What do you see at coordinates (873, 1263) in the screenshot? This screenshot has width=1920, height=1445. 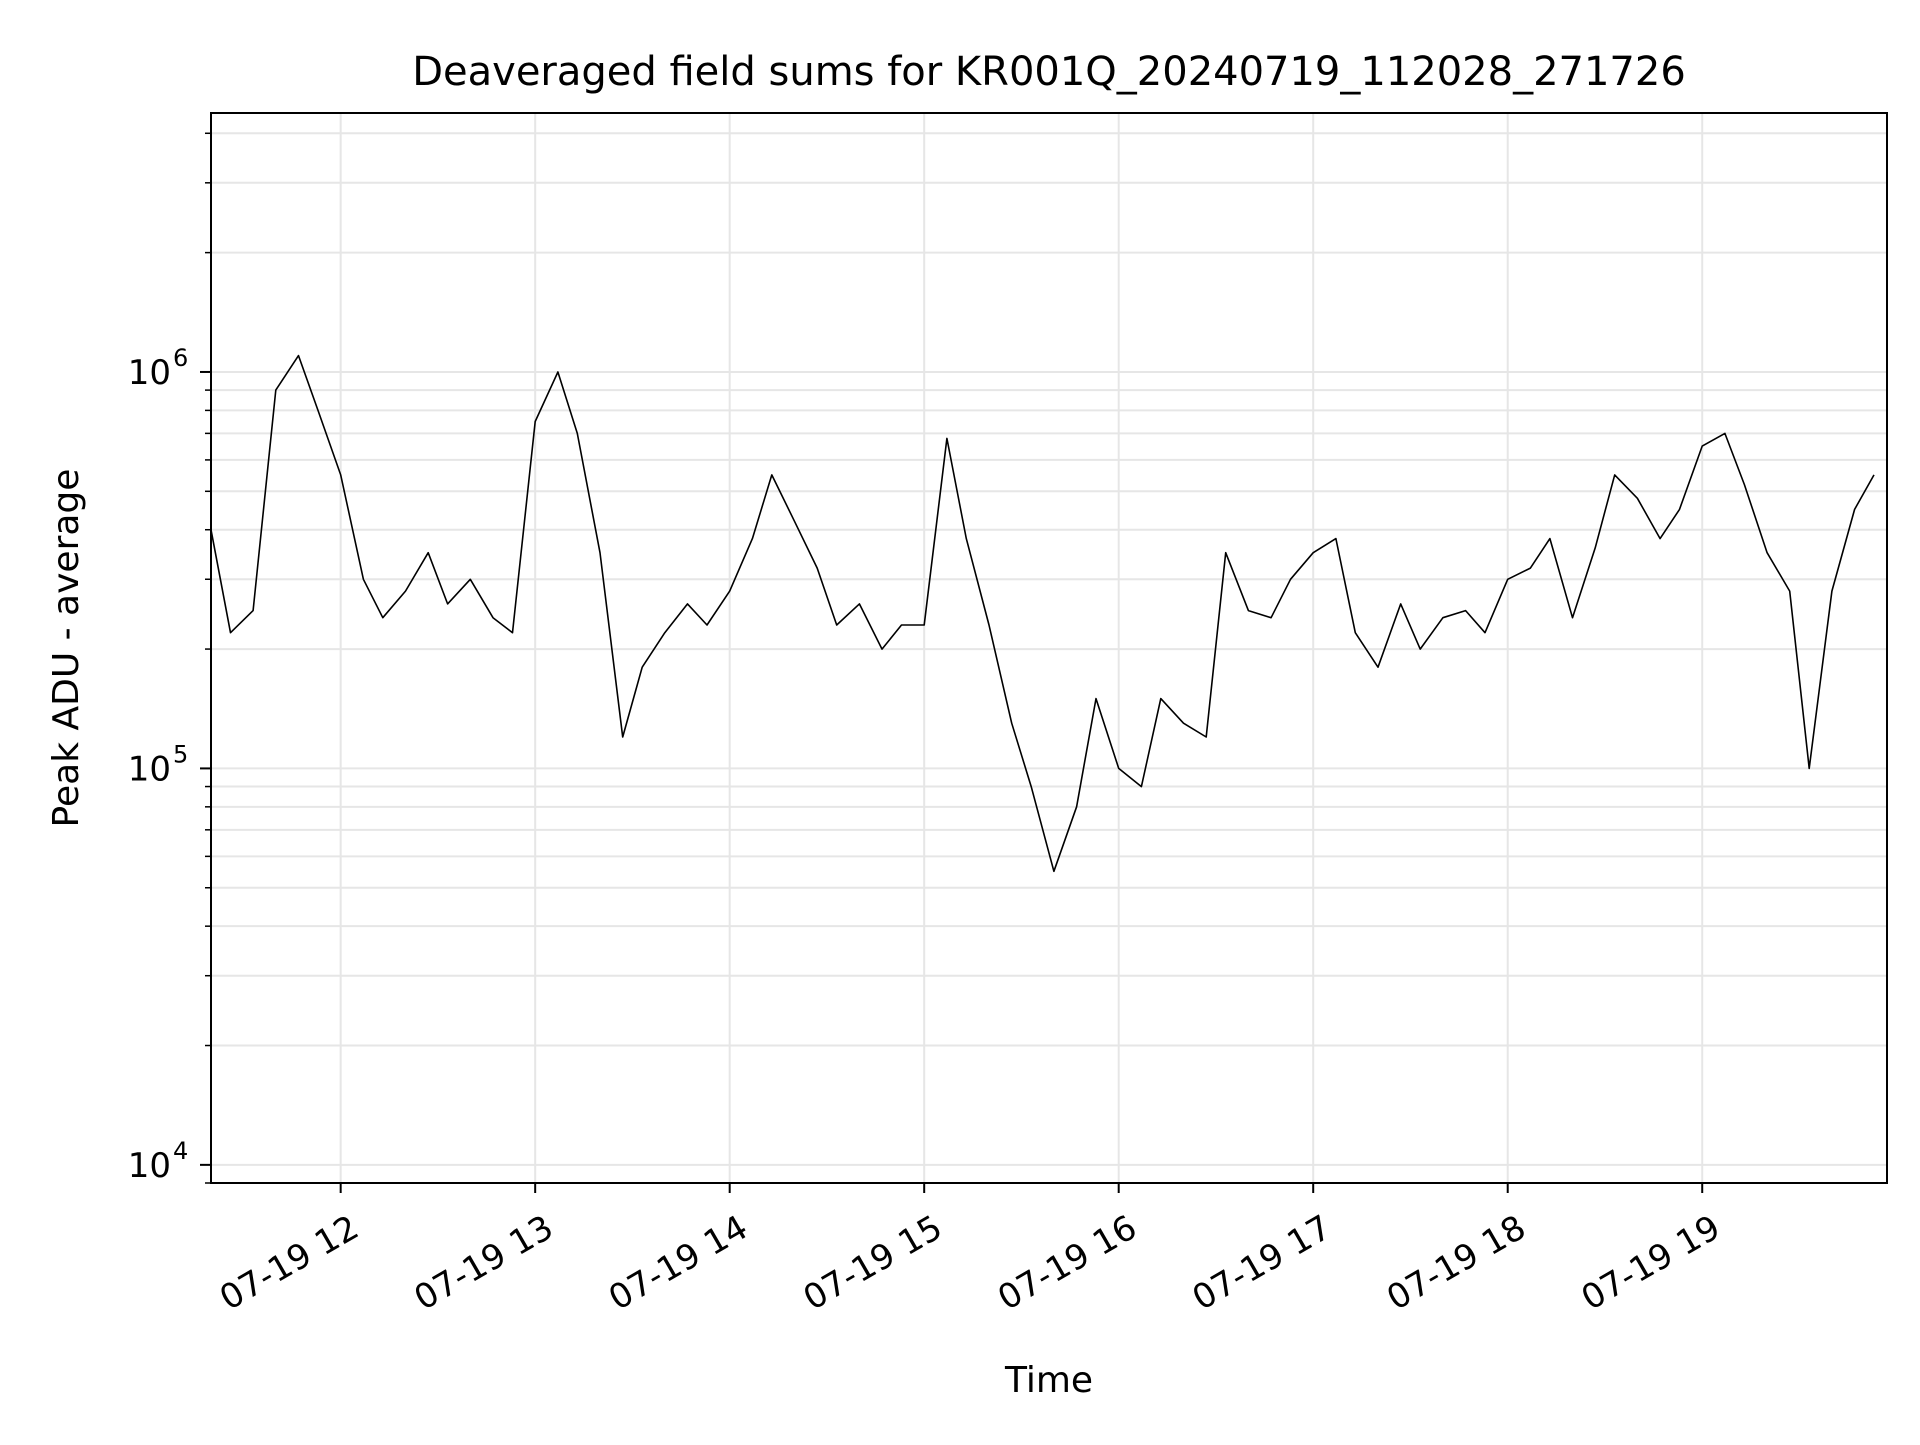 I see `x-tick-label: 07-19 15` at bounding box center [873, 1263].